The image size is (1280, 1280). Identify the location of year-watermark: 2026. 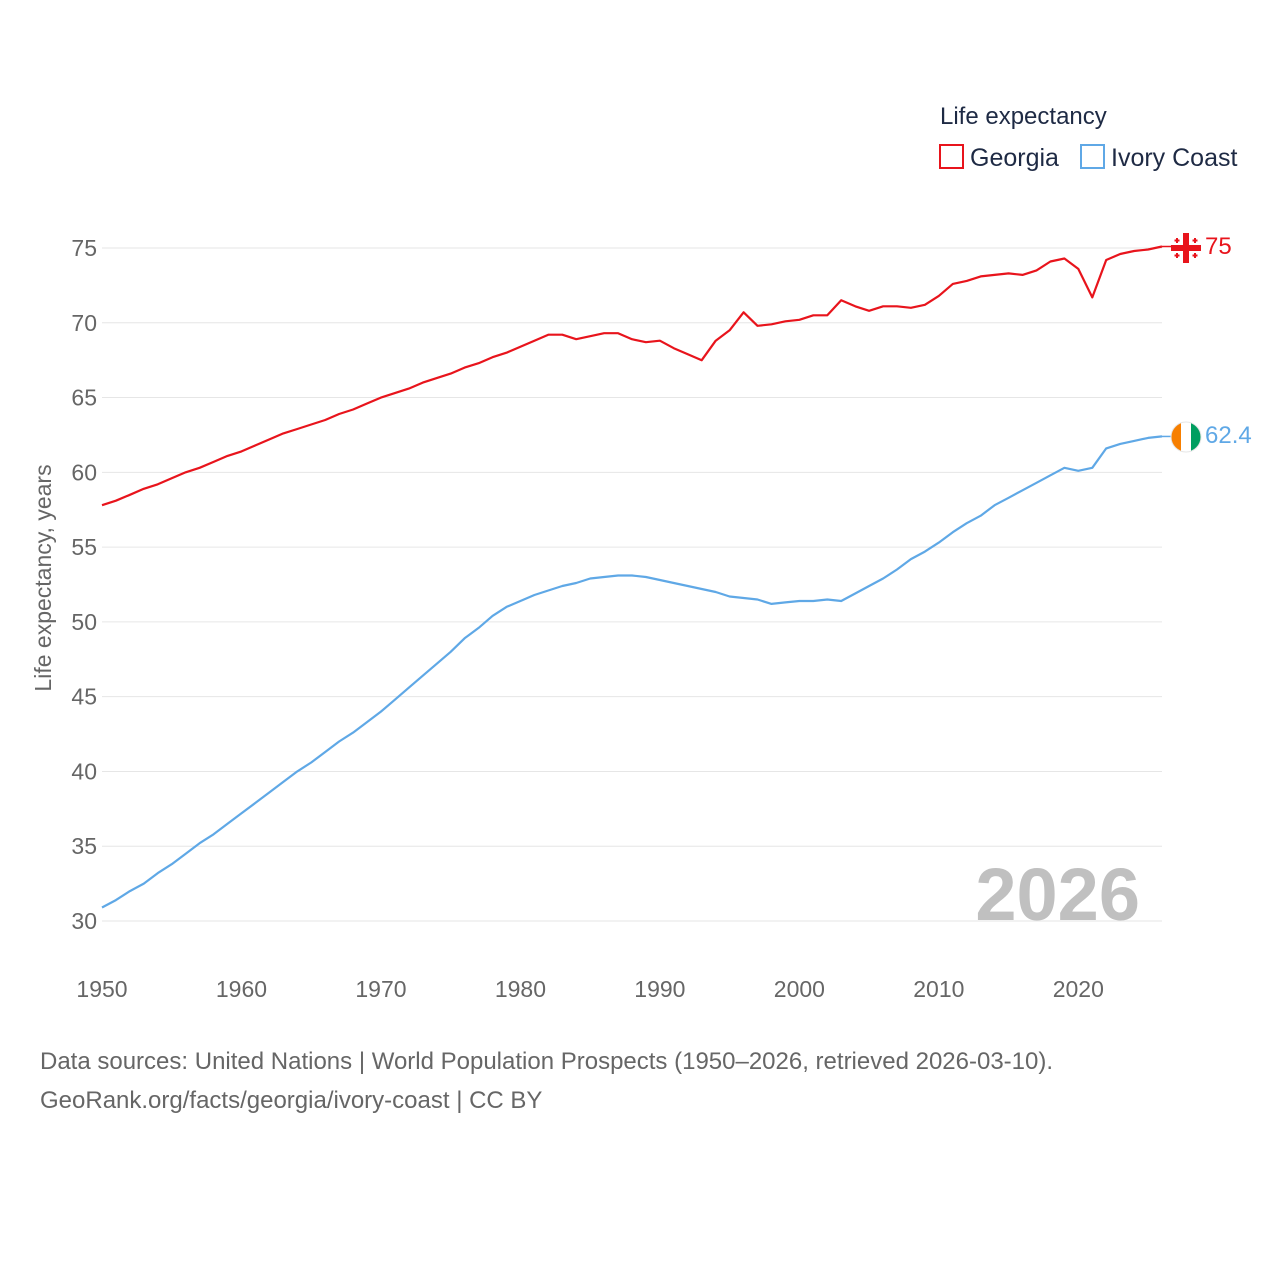
(1057, 894).